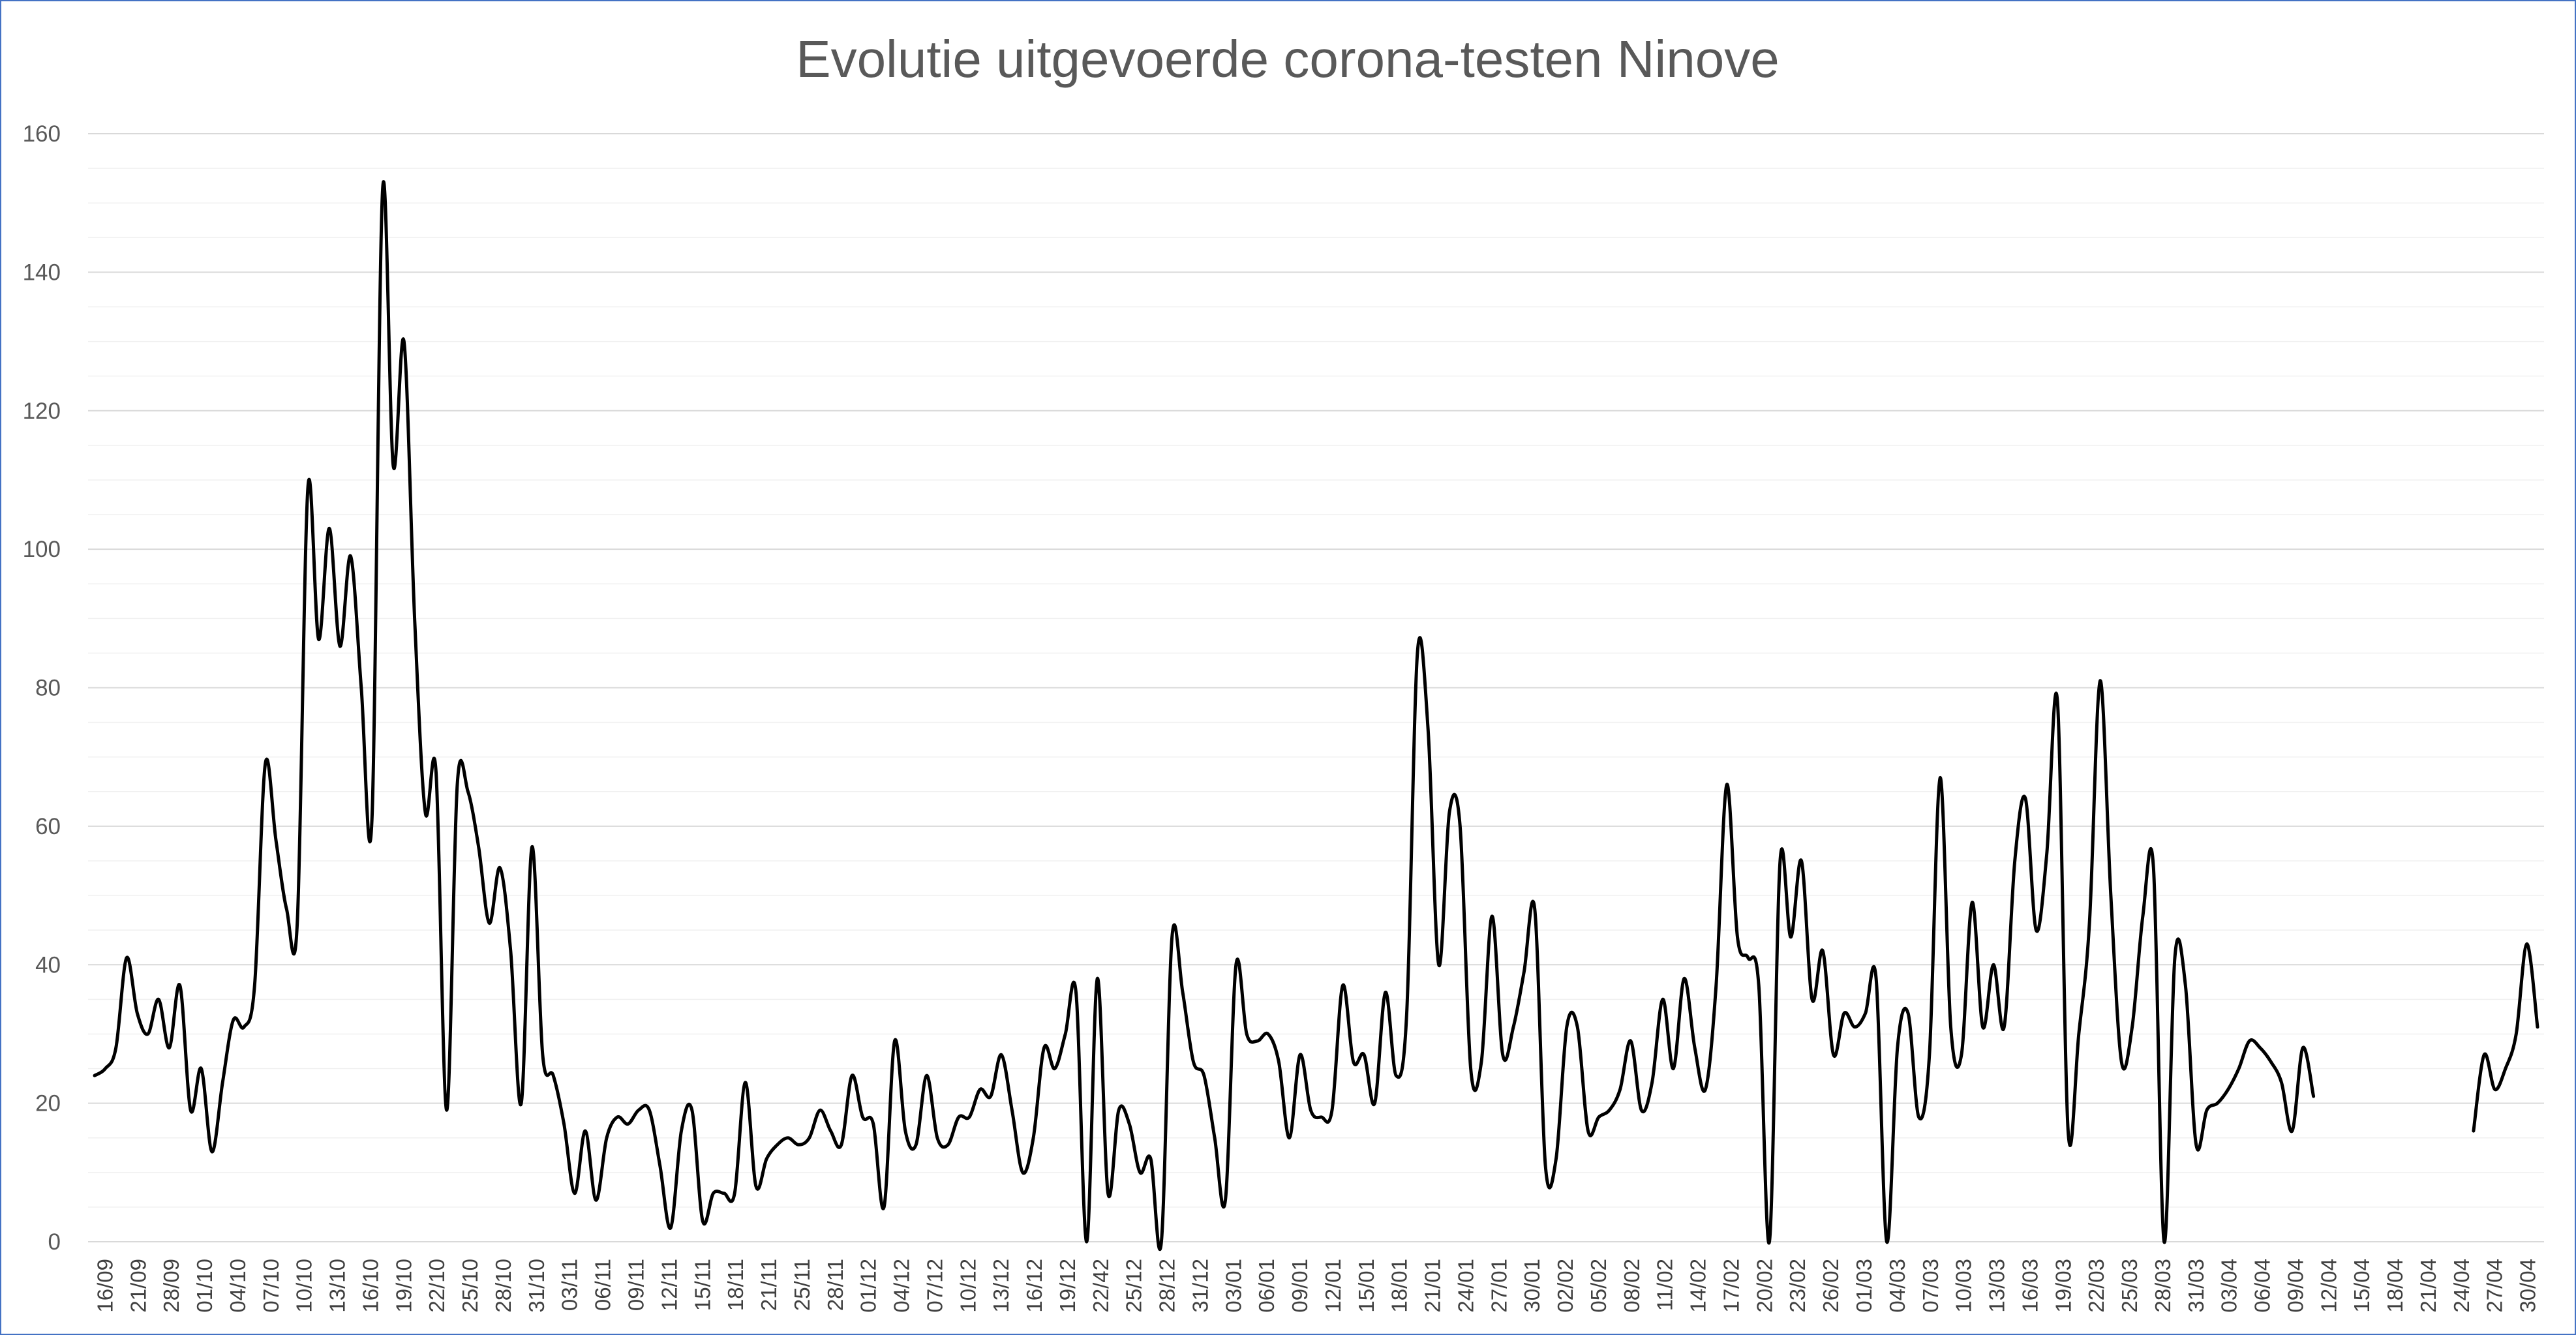 The width and height of the screenshot is (2576, 1335). What do you see at coordinates (42, 549) in the screenshot?
I see `y-tick-label: 100` at bounding box center [42, 549].